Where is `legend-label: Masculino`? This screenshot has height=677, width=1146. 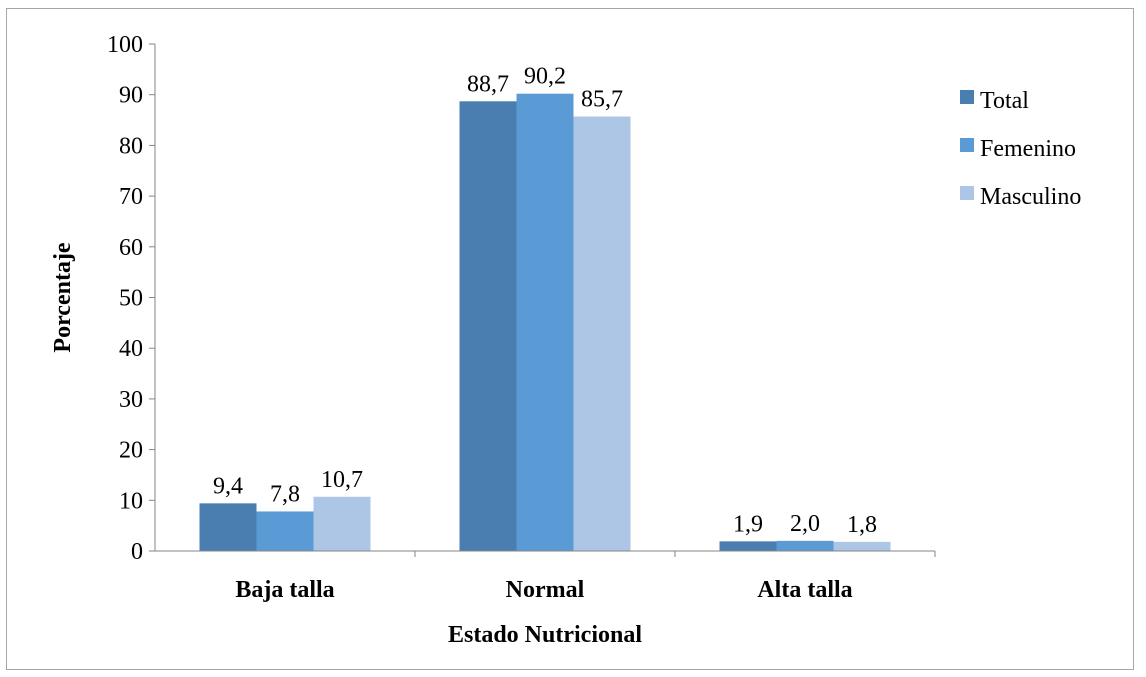
legend-label: Masculino is located at coordinates (1030, 197).